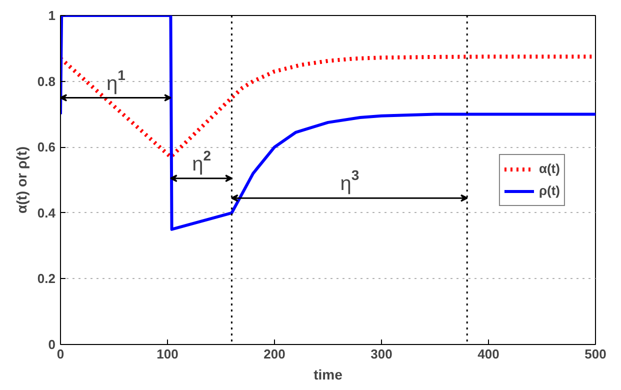  I want to click on x-tick-label: 300, so click(381, 354).